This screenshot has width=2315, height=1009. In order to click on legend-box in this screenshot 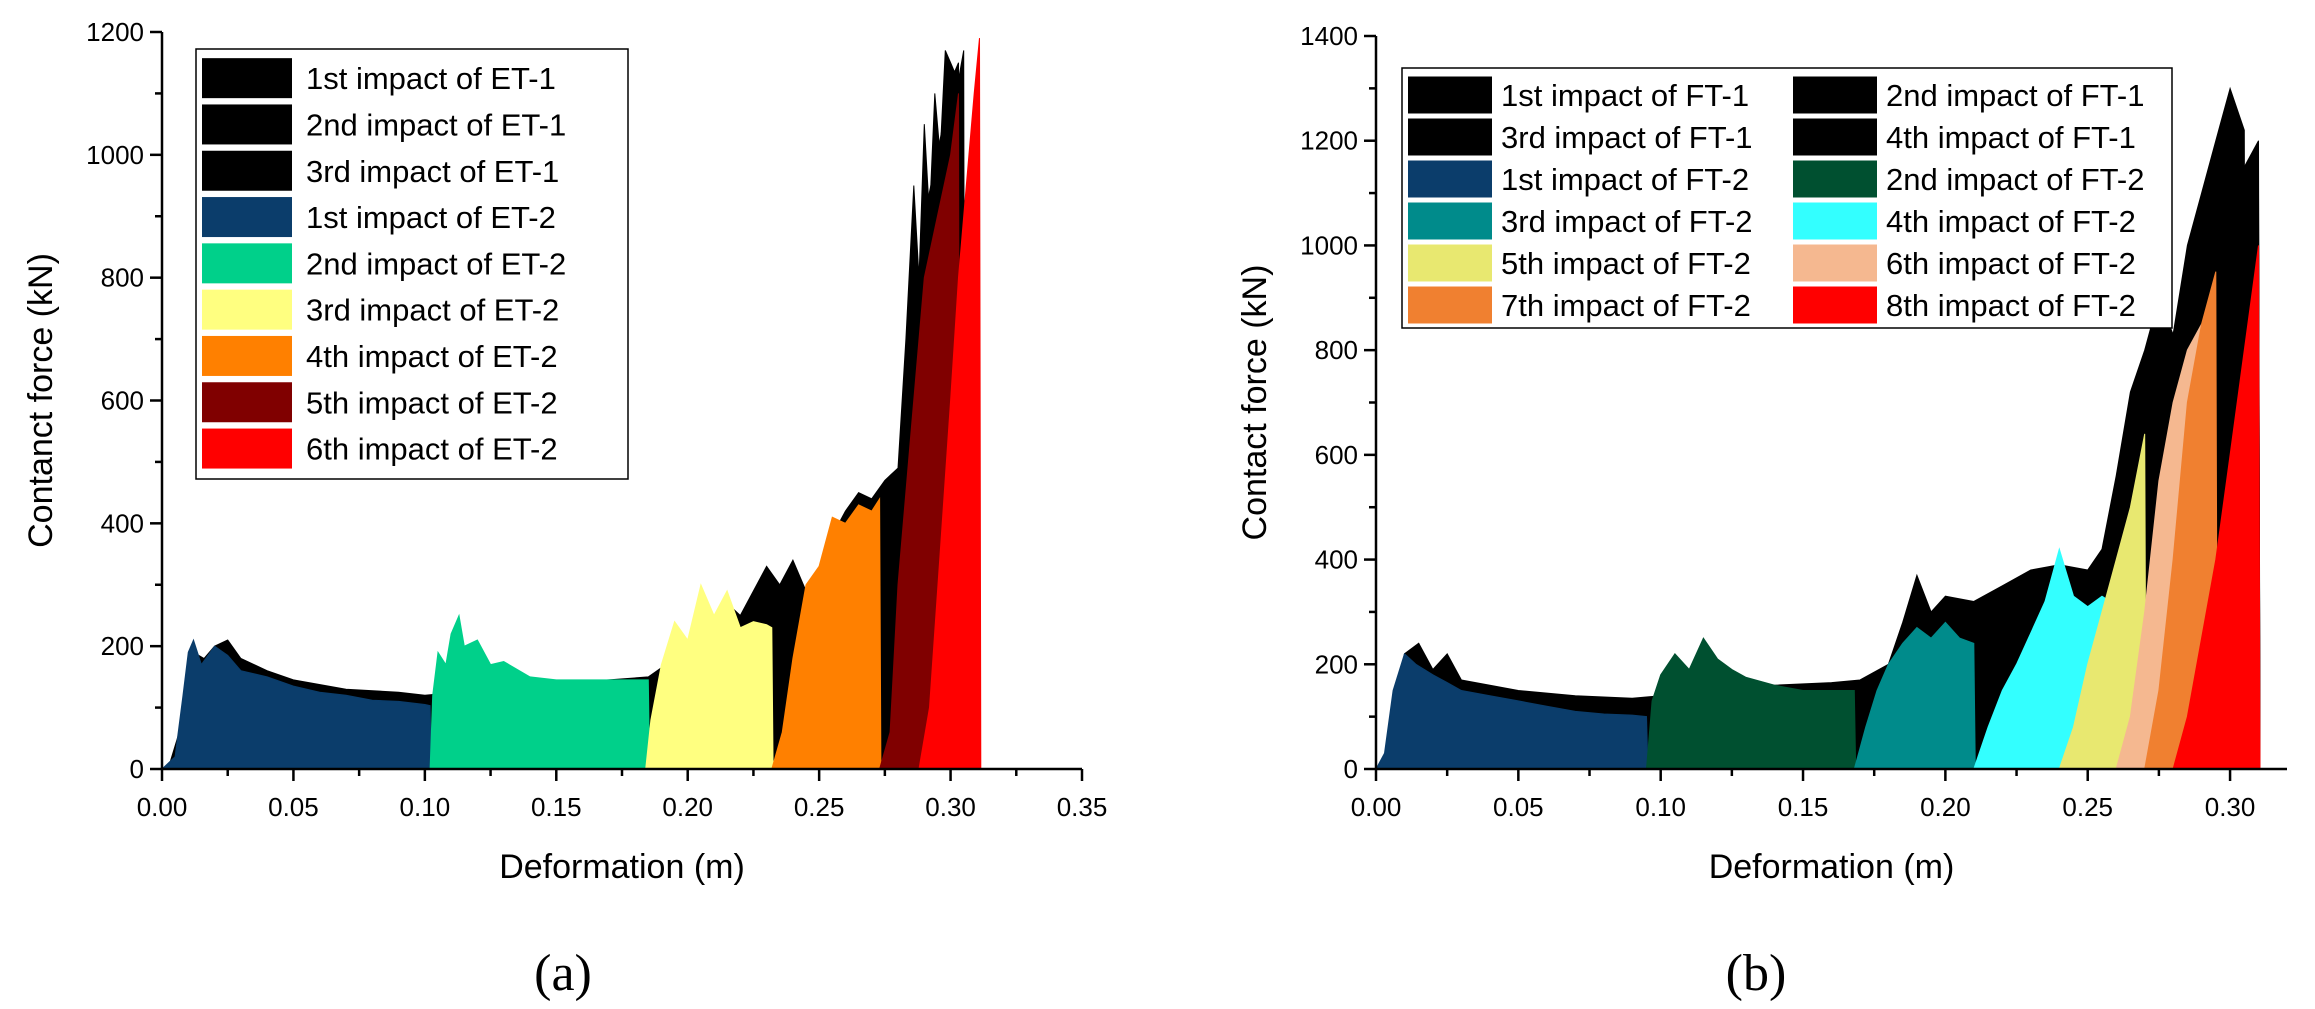, I will do `click(1787, 198)`.